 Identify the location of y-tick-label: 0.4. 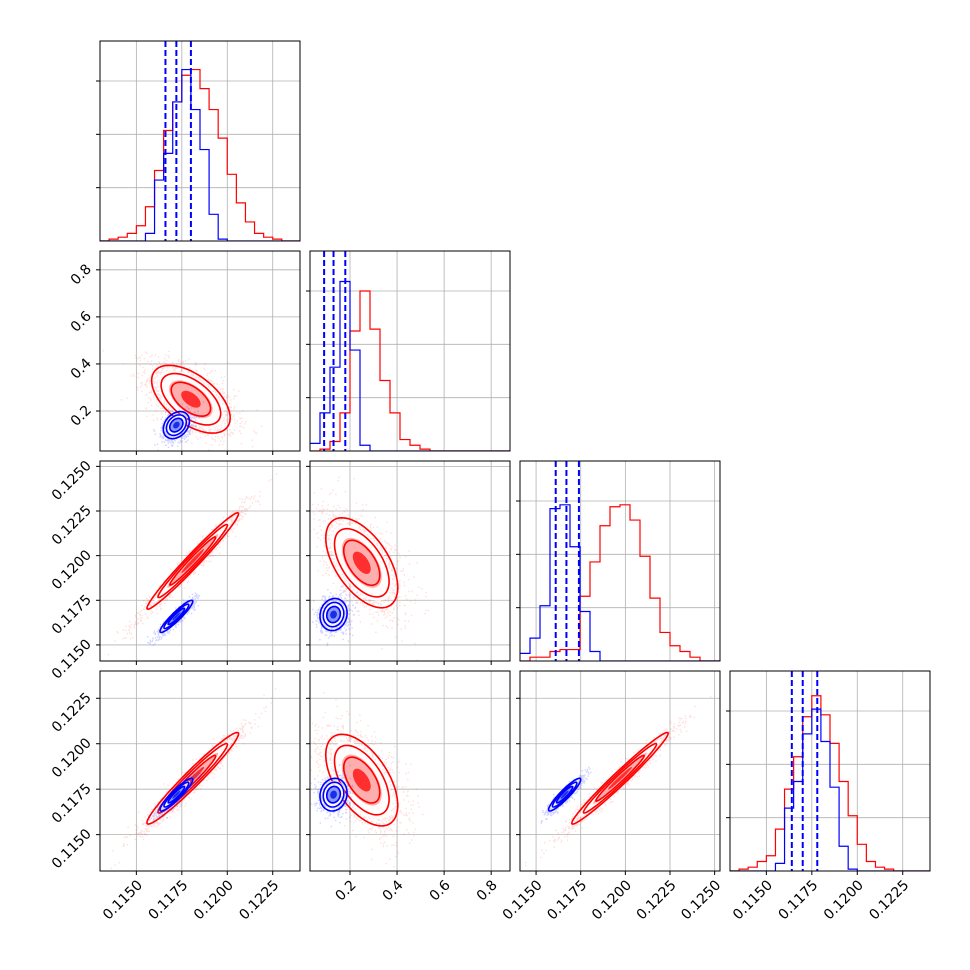
(81, 368).